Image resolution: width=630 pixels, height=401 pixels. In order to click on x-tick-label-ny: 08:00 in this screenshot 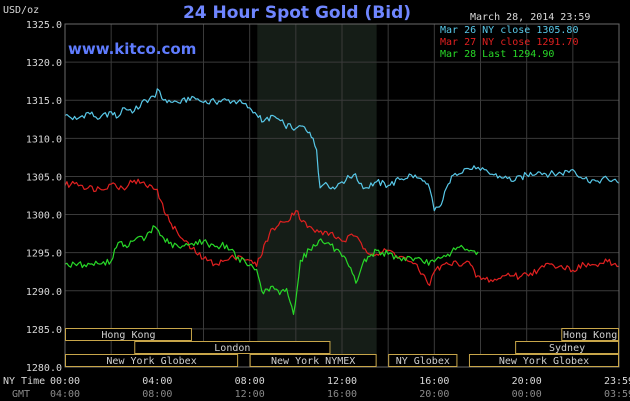, I will do `click(250, 381)`.